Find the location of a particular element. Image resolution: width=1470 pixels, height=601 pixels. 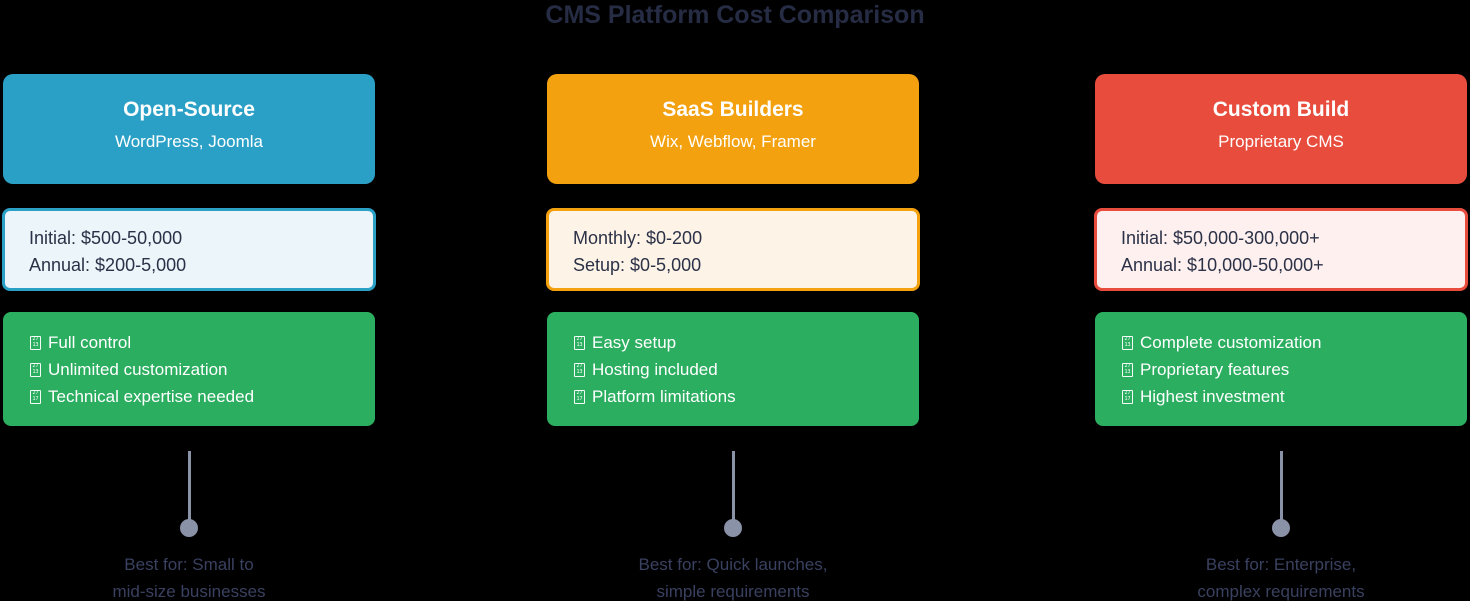

feature-label: Highest investment is located at coordinates (1212, 396).